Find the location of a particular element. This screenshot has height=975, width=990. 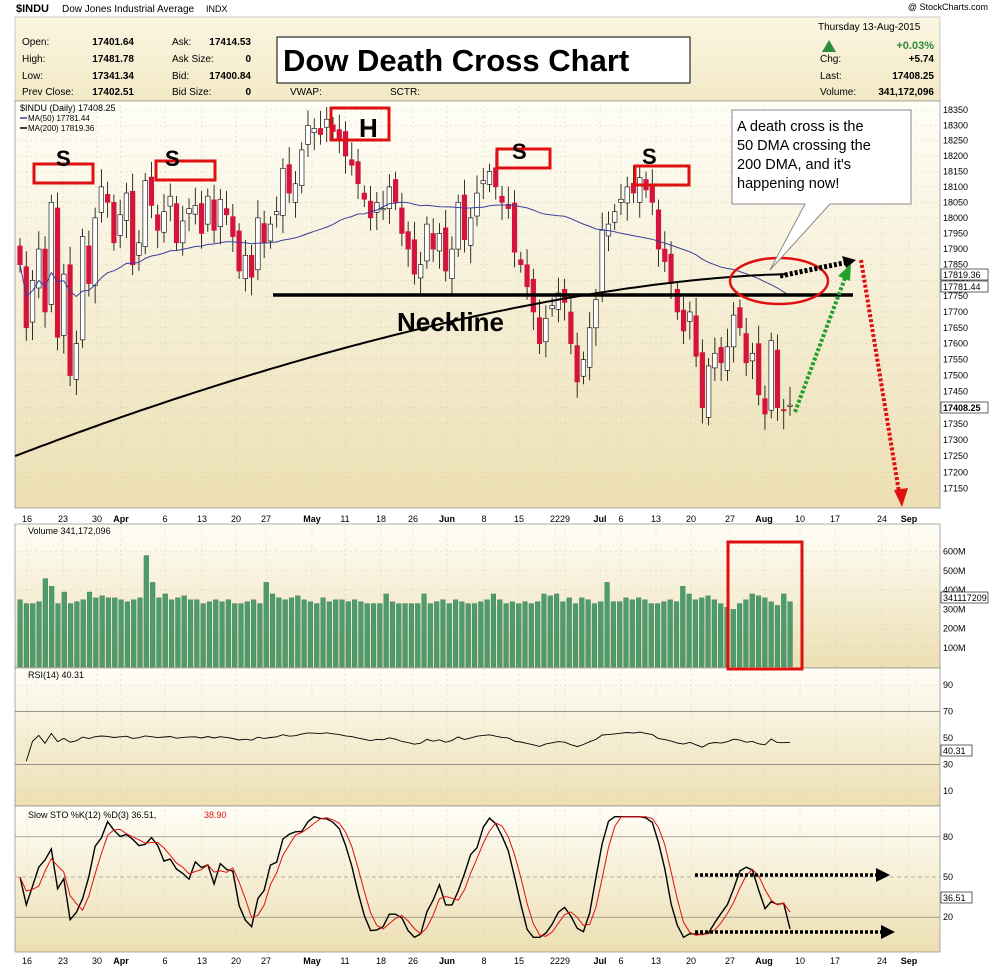

stoch-legend: Slow STO %K(12) %D(3) 36.51, is located at coordinates (92, 815).